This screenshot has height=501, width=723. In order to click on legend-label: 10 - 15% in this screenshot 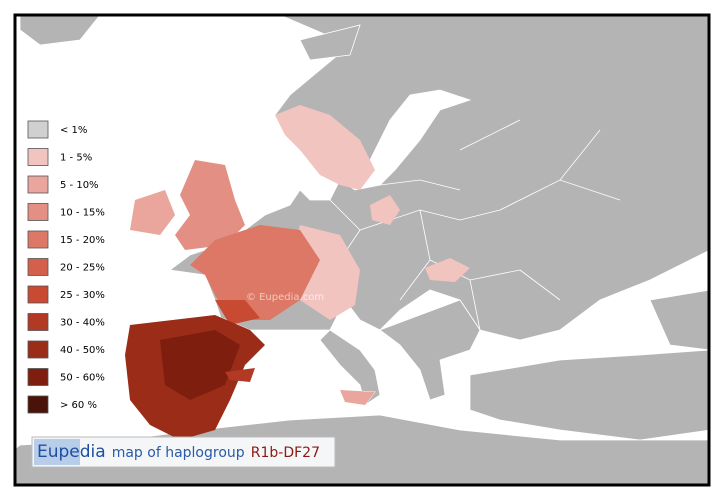, I will do `click(82, 213)`.